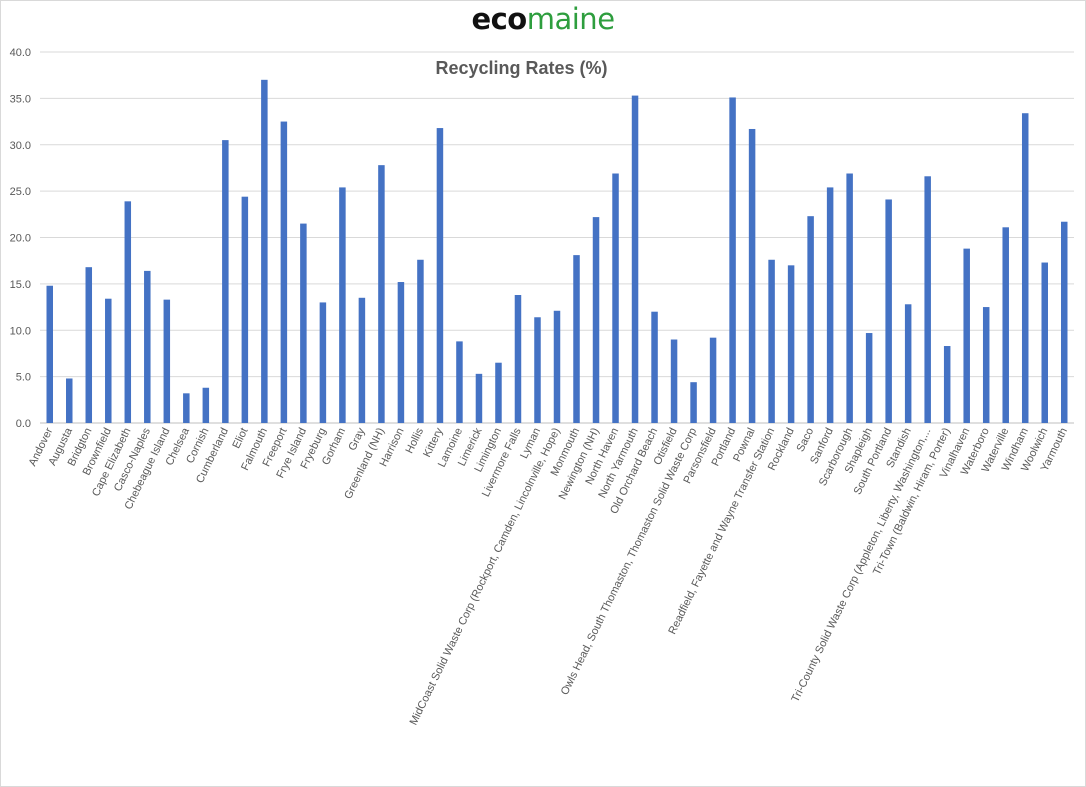  I want to click on y-tick-label: 30.0, so click(20, 146).